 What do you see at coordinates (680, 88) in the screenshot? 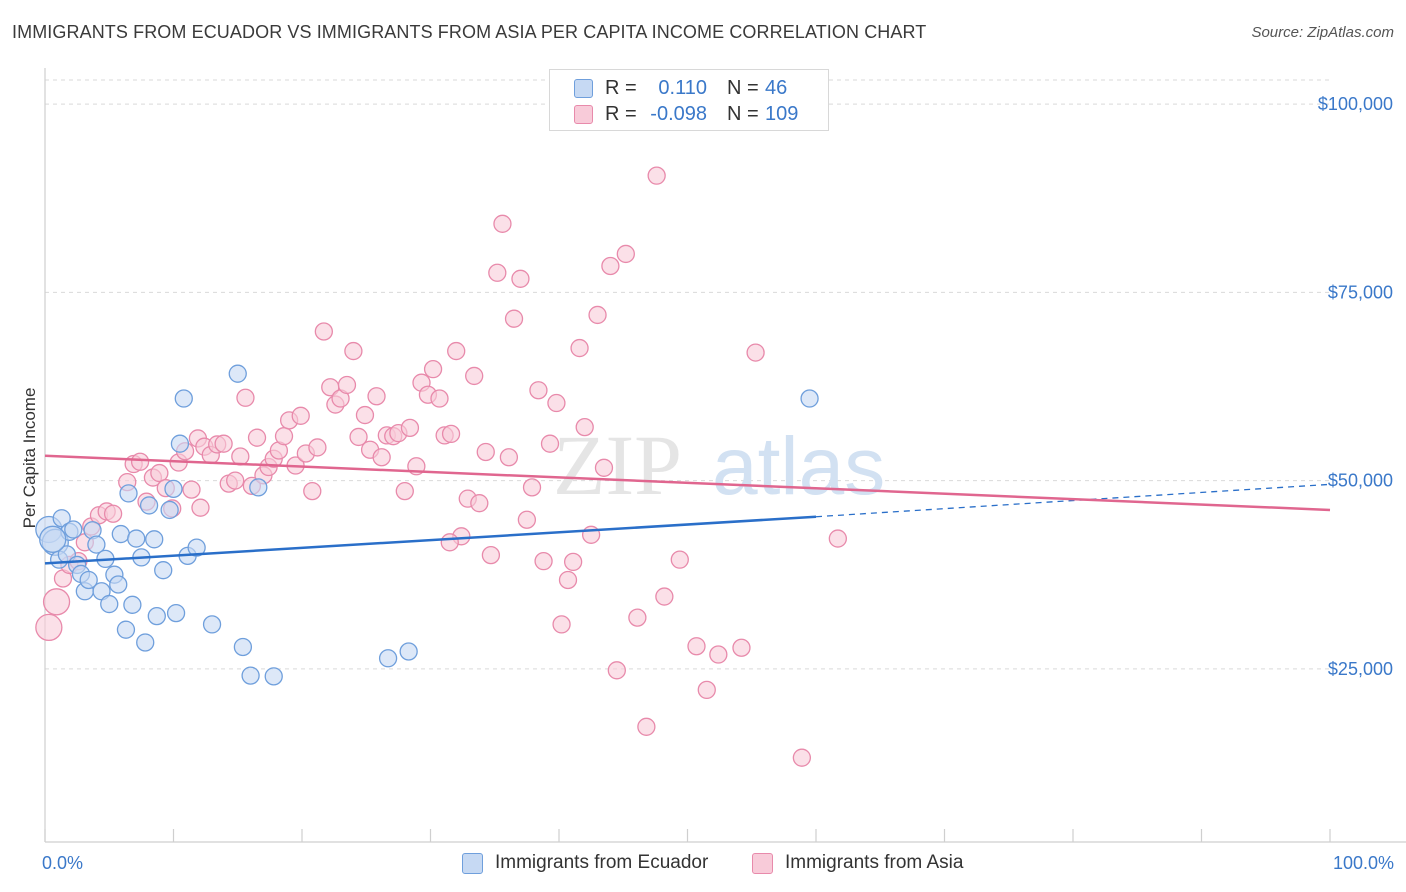
I see `legend-row-ecuador: R = 0.110 N = 46` at bounding box center [680, 88].